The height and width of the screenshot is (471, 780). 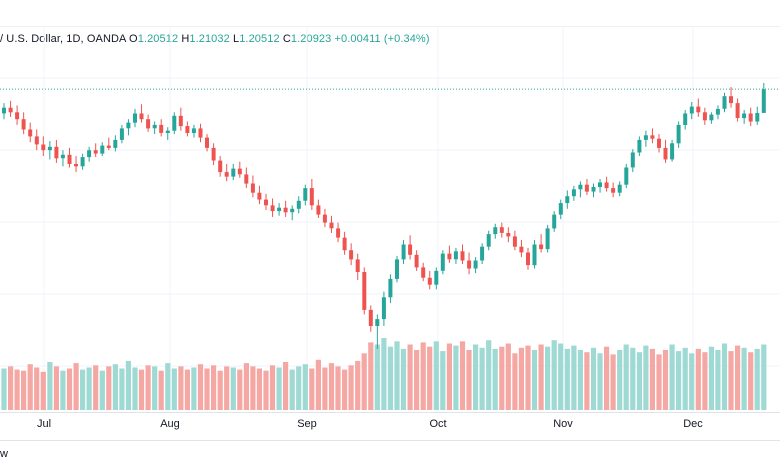 I want to click on open-label: O, so click(x=133, y=39).